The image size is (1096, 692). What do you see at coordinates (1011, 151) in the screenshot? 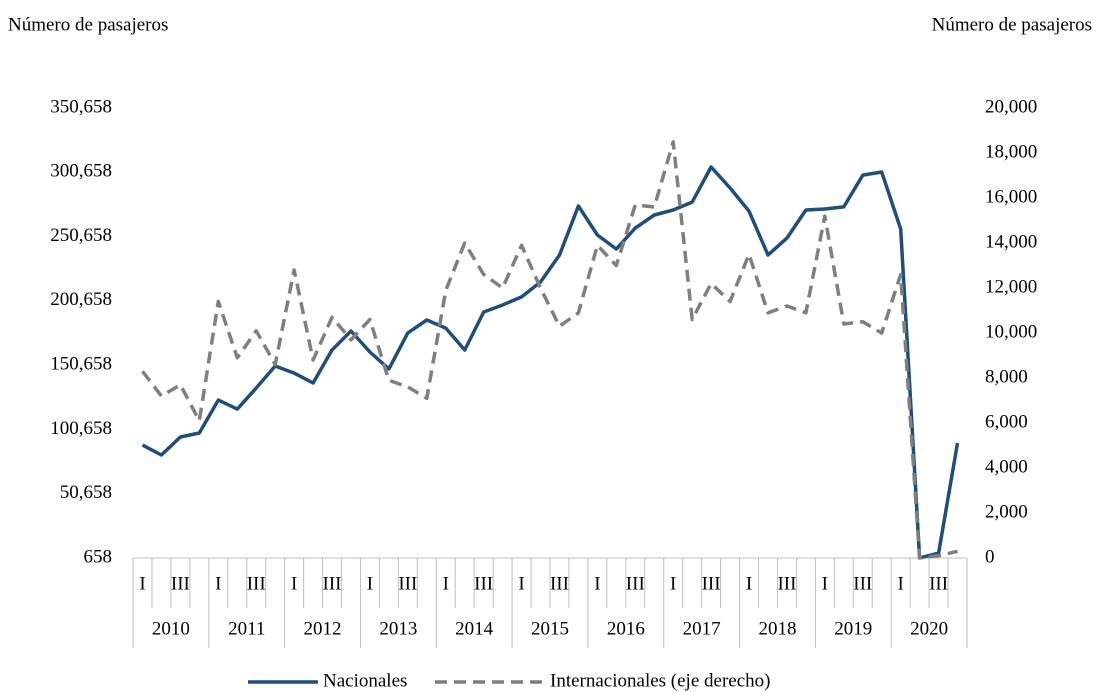
I see `y2-tick-label: 18,000` at bounding box center [1011, 151].